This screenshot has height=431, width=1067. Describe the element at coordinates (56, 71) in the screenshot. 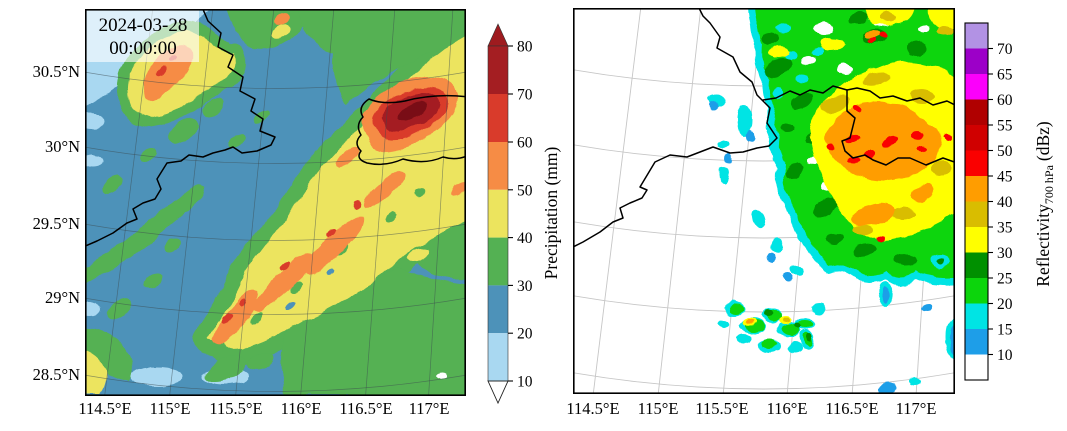

I see `lat-label-30-5N: 30.5°N` at that location.